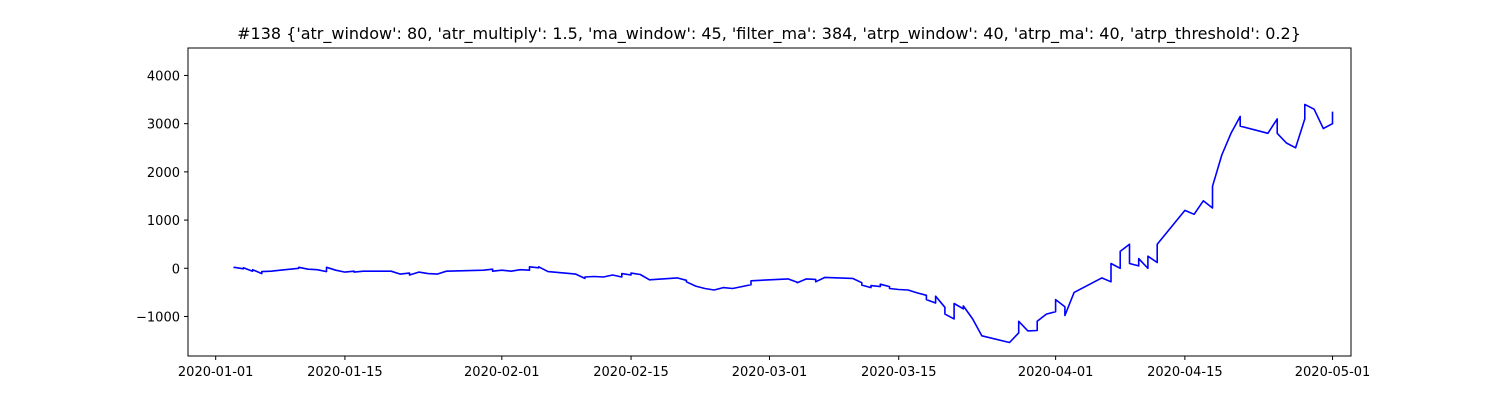  What do you see at coordinates (162, 197) in the screenshot?
I see `y-axis: −1000 0 1000 2000 3000 4000` at bounding box center [162, 197].